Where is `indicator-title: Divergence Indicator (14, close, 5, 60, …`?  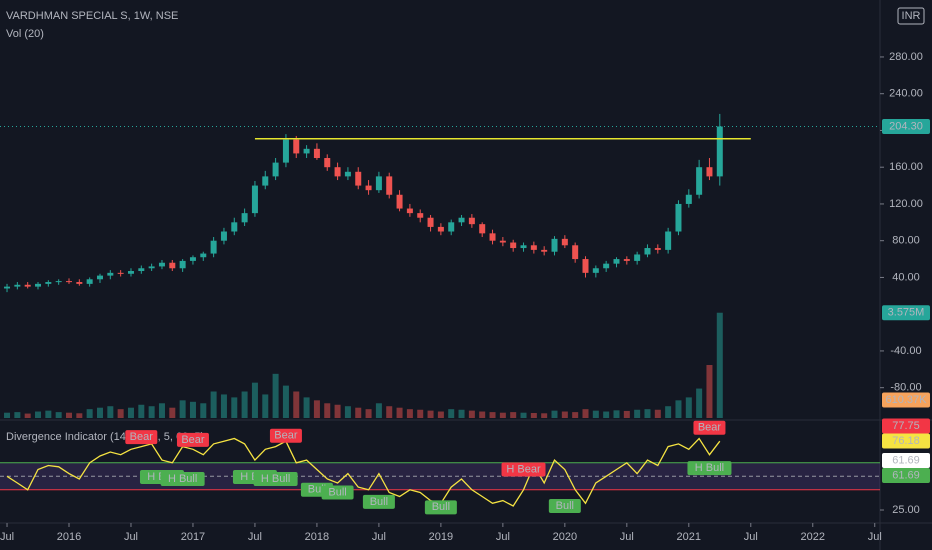 indicator-title: Divergence Indicator (14, close, 5, 60, … is located at coordinates (105, 437).